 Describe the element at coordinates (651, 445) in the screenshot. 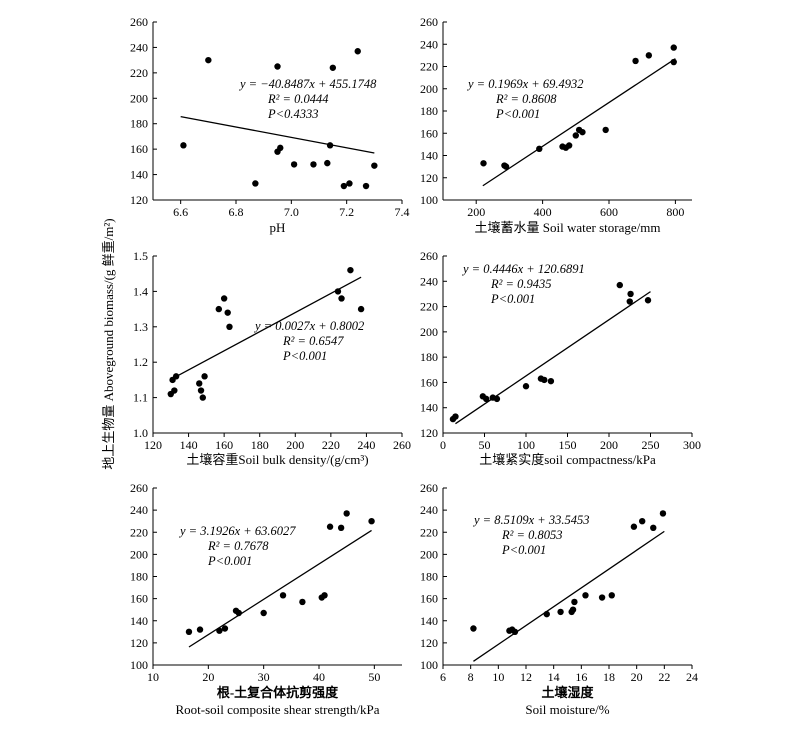

I see `x-tick-label: 250` at that location.